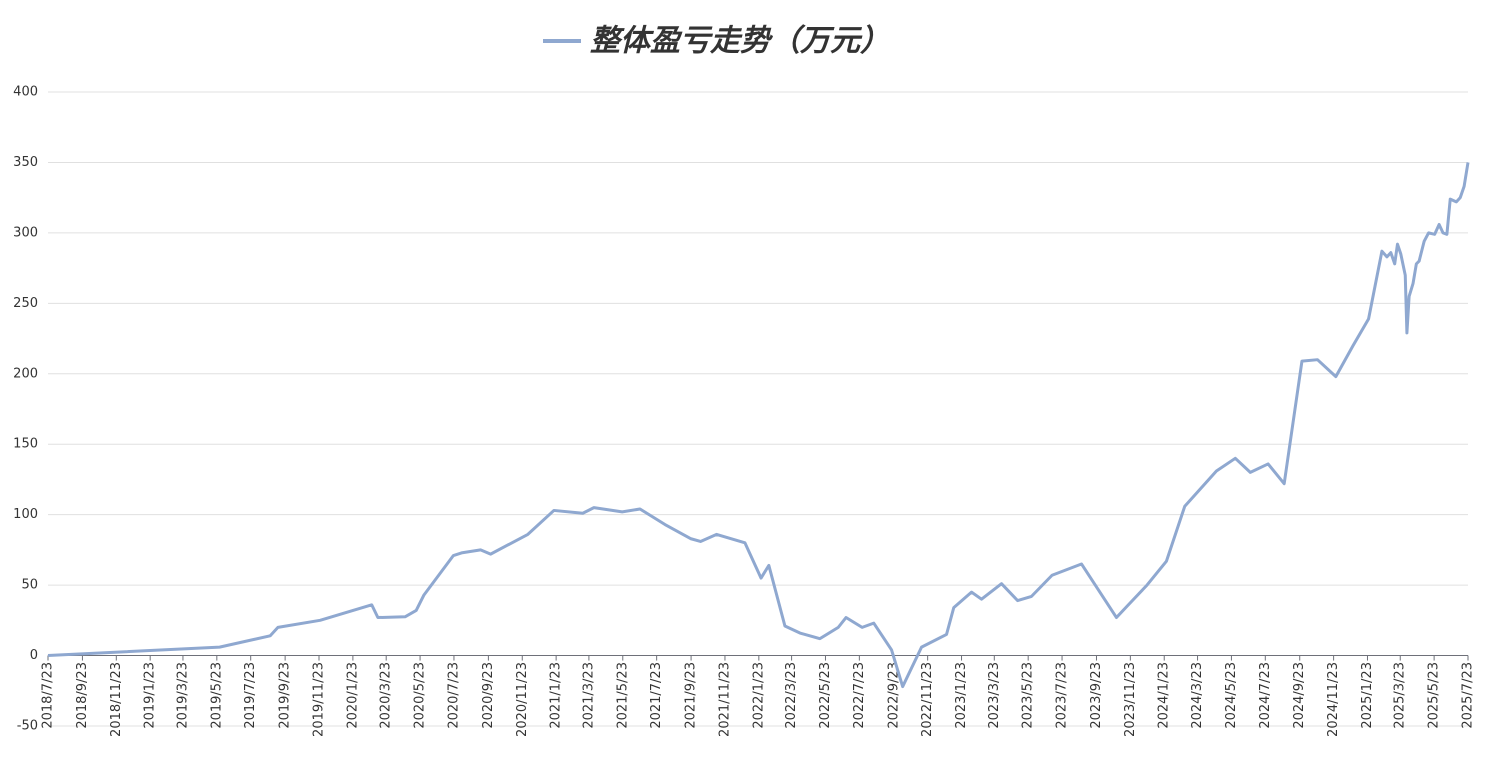 The height and width of the screenshot is (768, 1488). I want to click on x-tick-label: 2019/7/23, so click(250, 695).